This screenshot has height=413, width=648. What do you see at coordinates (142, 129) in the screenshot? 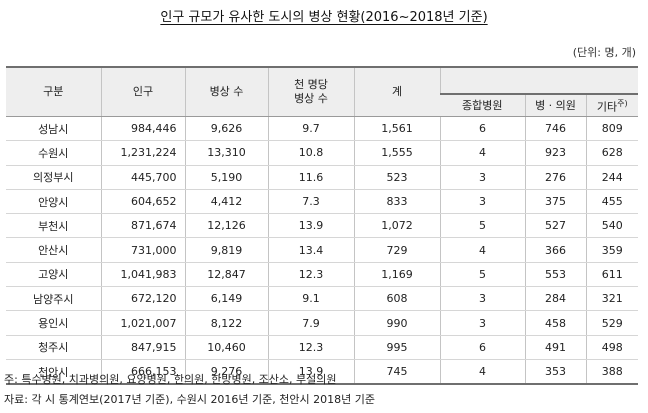
I see `cell-population: 984,446` at bounding box center [142, 129].